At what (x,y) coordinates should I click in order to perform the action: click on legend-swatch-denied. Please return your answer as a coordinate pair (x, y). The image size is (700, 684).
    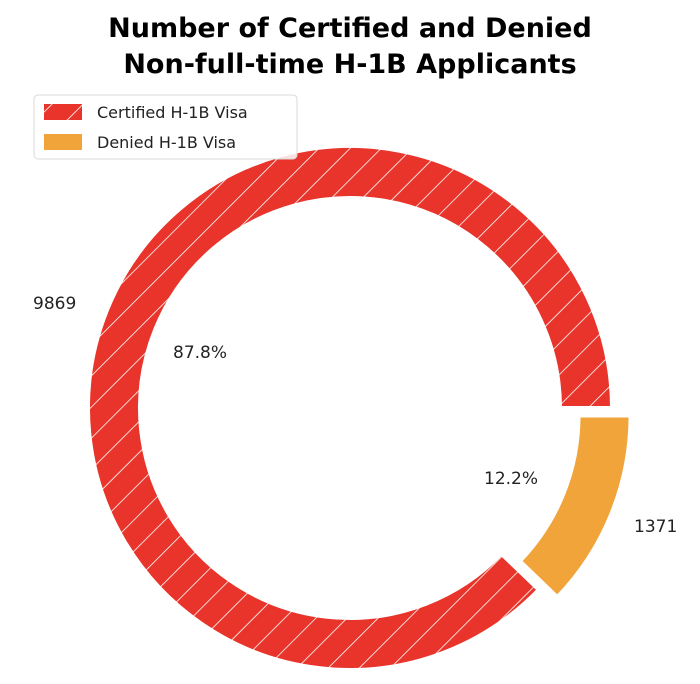
    Looking at the image, I should click on (63, 142).